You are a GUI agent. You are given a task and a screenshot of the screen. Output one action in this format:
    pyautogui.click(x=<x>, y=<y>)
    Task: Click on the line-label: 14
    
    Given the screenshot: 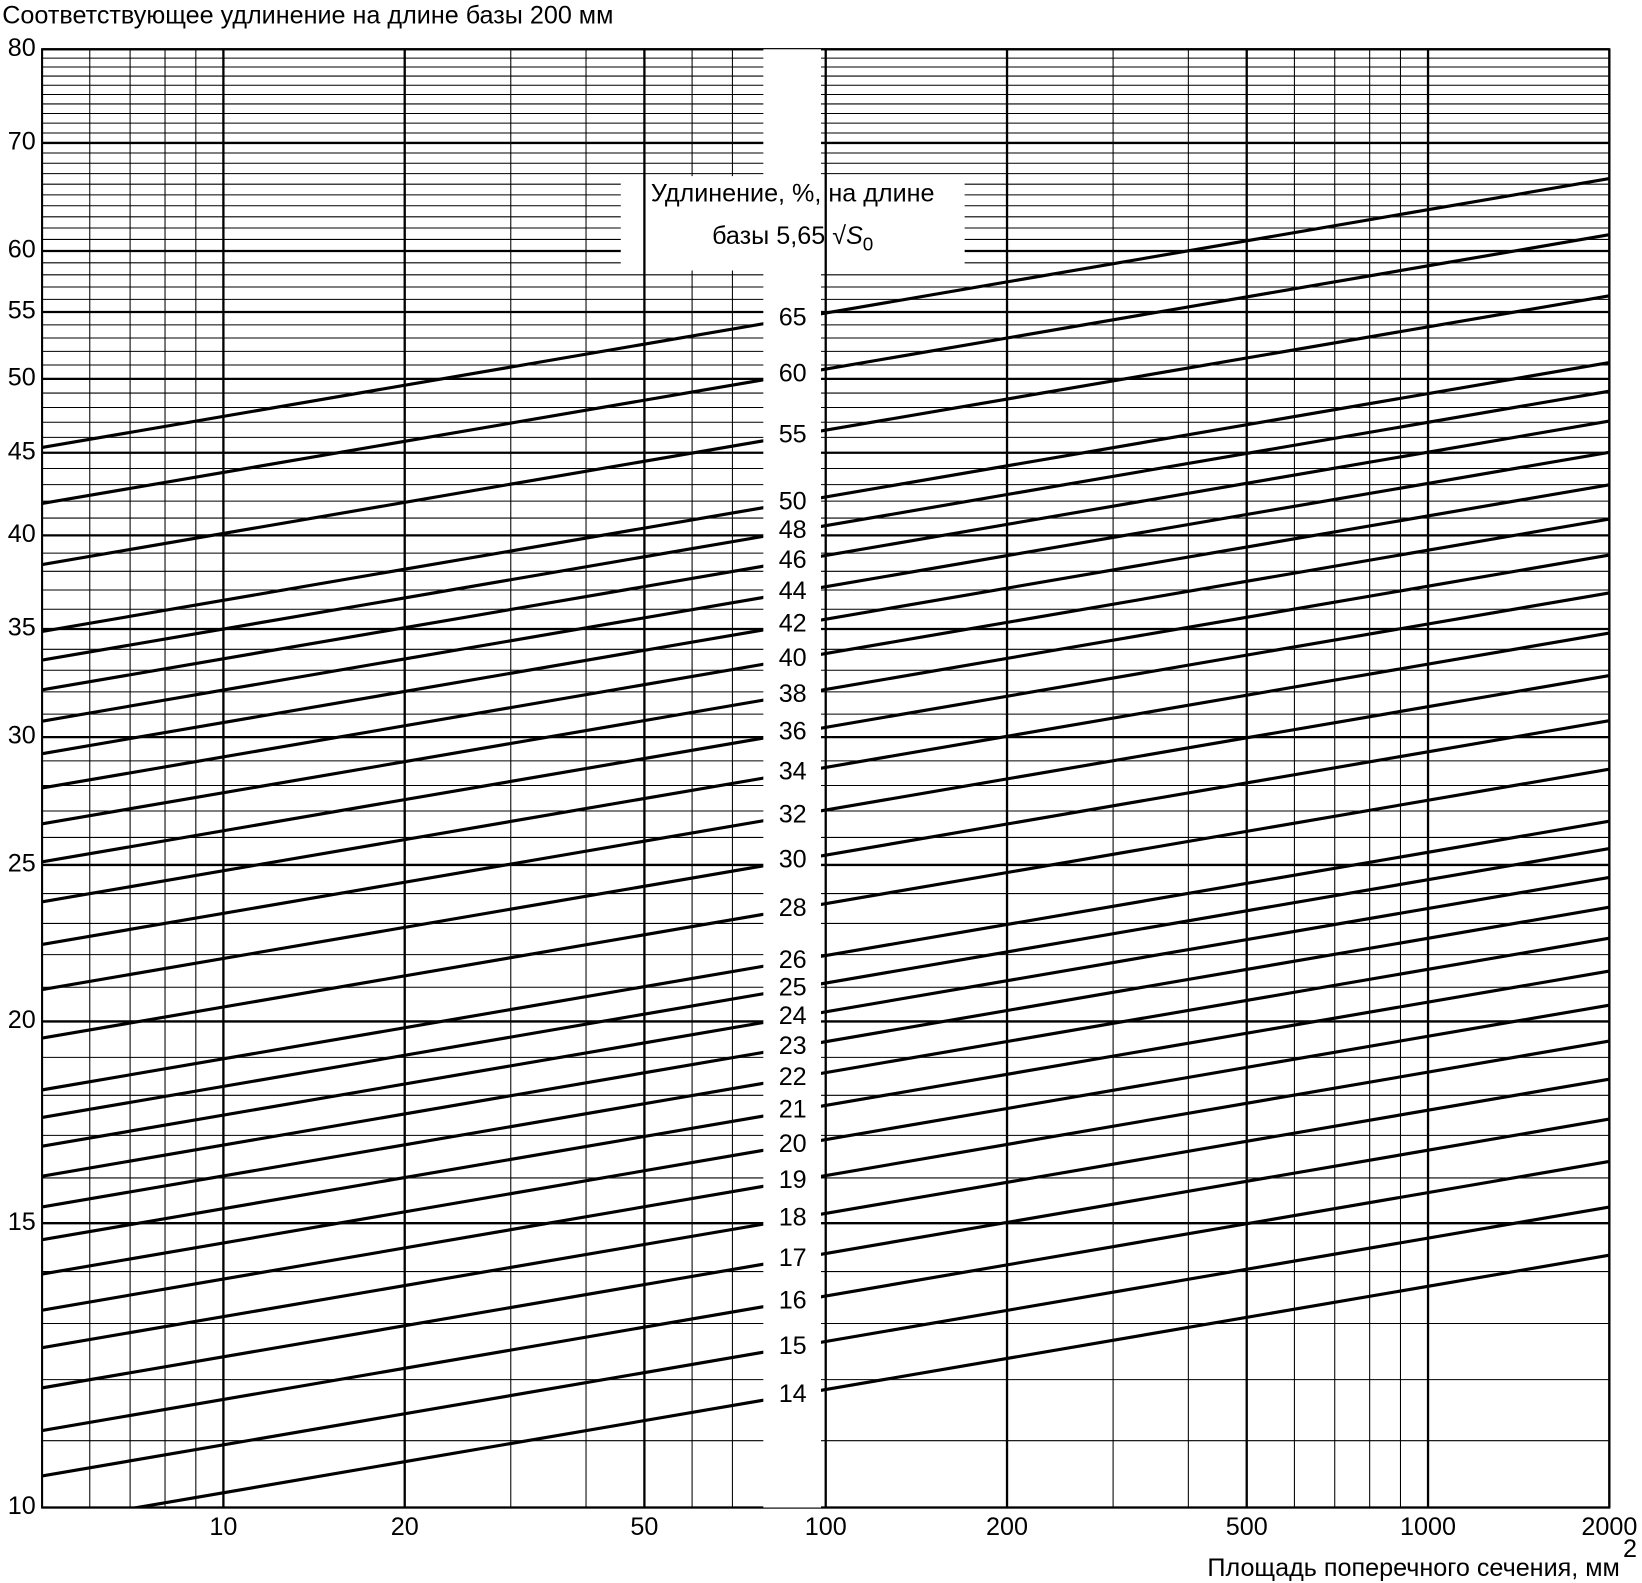 What is the action you would take?
    pyautogui.click(x=793, y=1394)
    